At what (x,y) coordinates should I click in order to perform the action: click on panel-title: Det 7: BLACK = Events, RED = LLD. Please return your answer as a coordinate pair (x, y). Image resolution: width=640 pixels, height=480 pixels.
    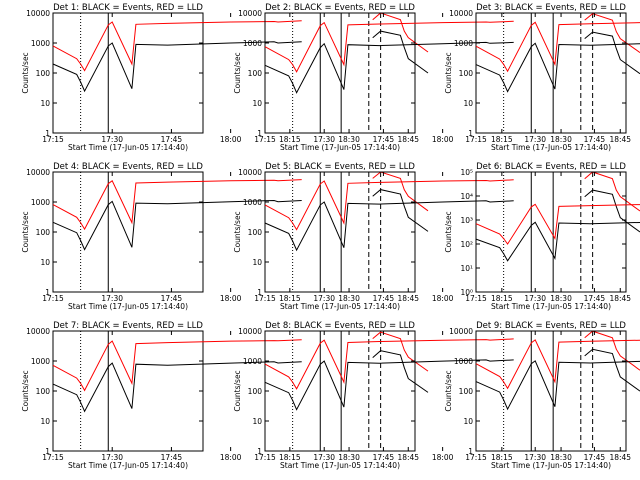
    Looking at the image, I should click on (128, 326).